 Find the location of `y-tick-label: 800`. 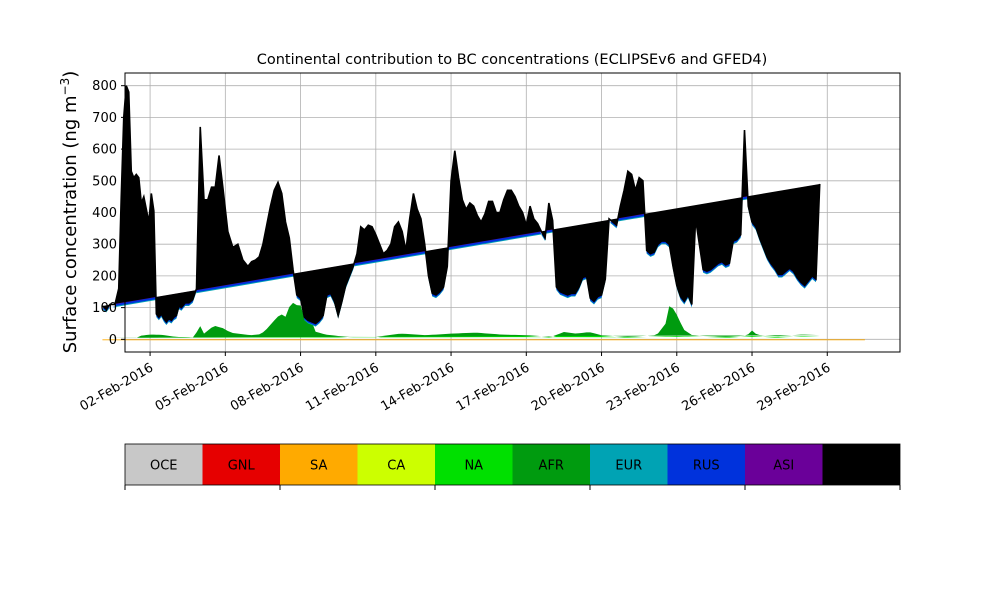

y-tick-label: 800 is located at coordinates (104, 86).